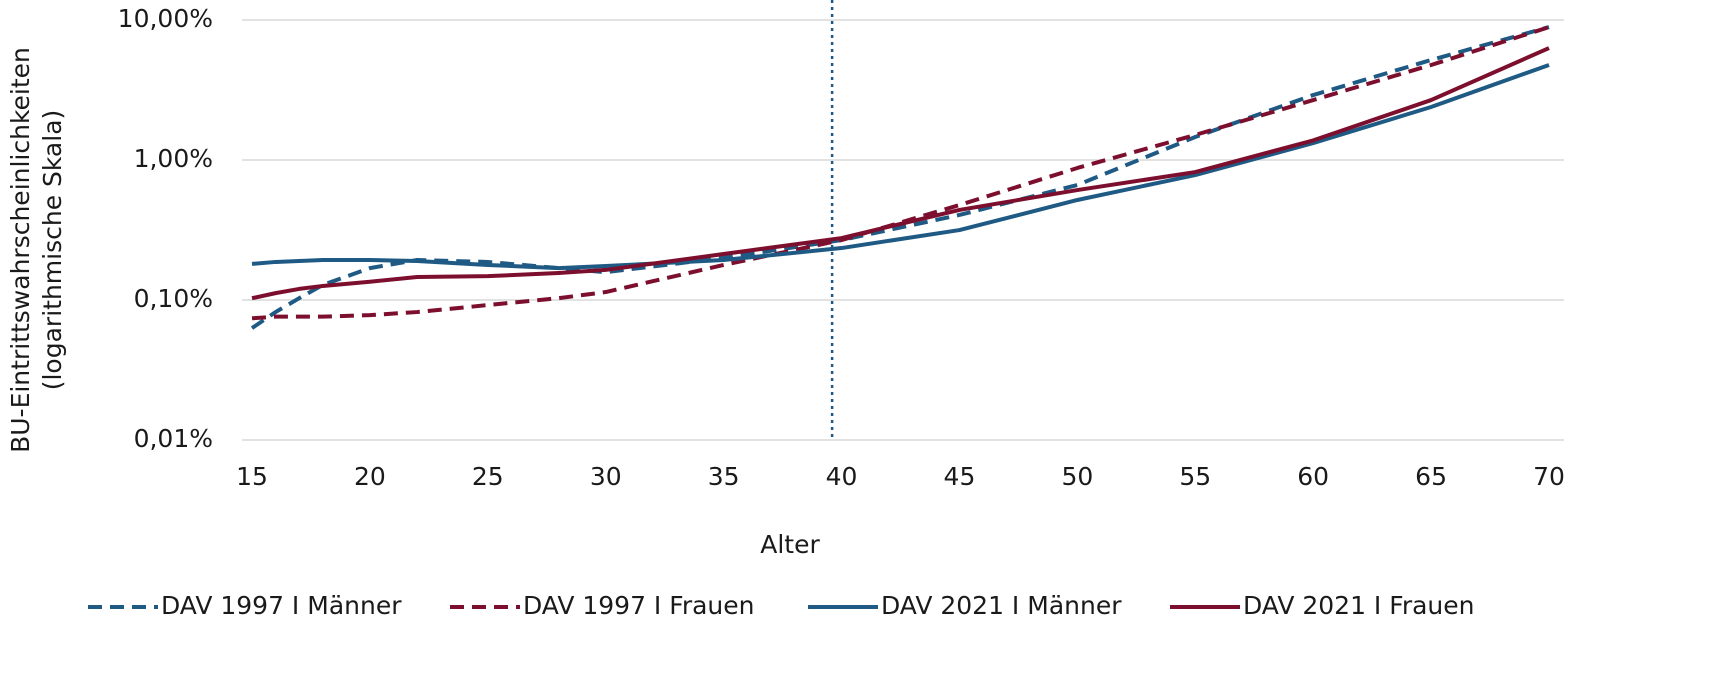  What do you see at coordinates (1313, 476) in the screenshot?
I see `x-tick-label: 60` at bounding box center [1313, 476].